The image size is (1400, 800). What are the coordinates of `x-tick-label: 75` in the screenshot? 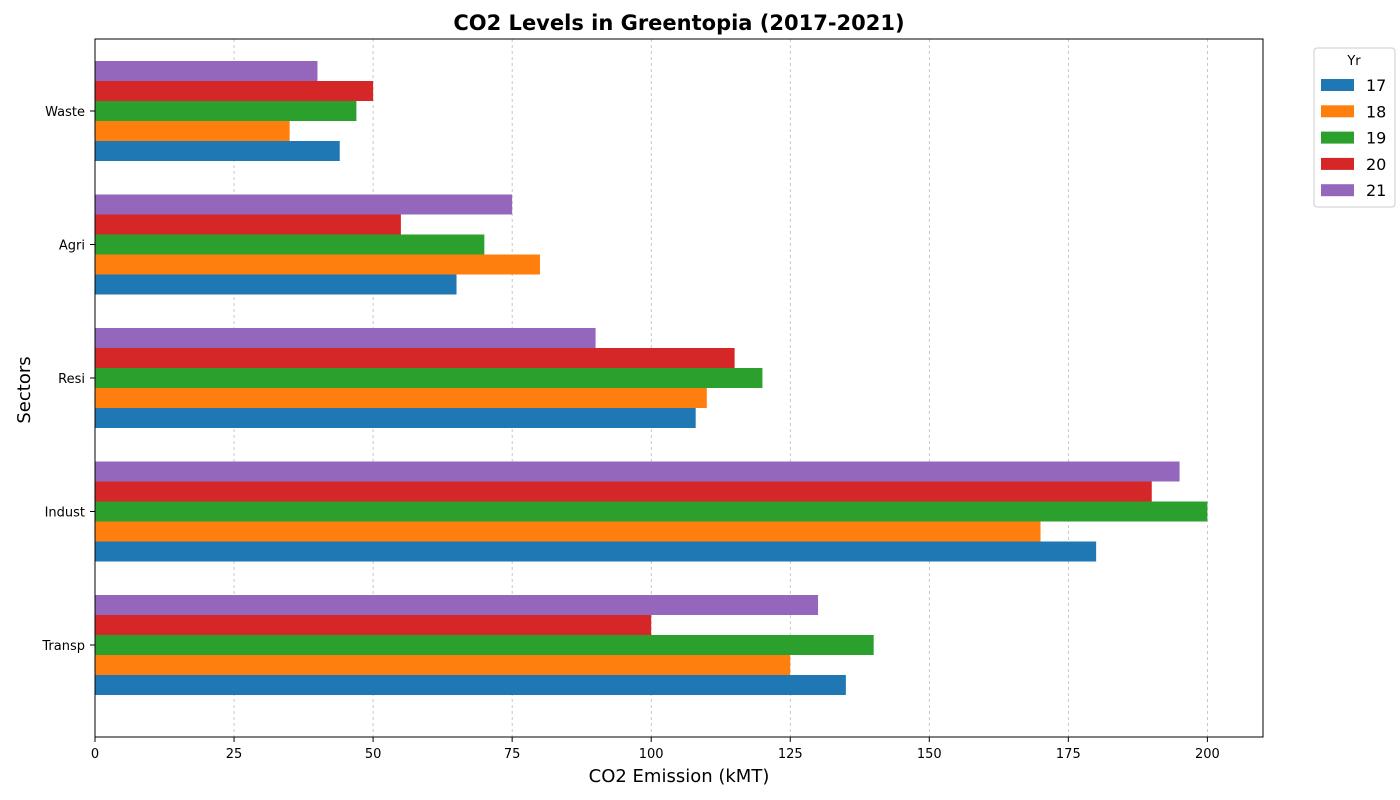 It's located at (512, 754).